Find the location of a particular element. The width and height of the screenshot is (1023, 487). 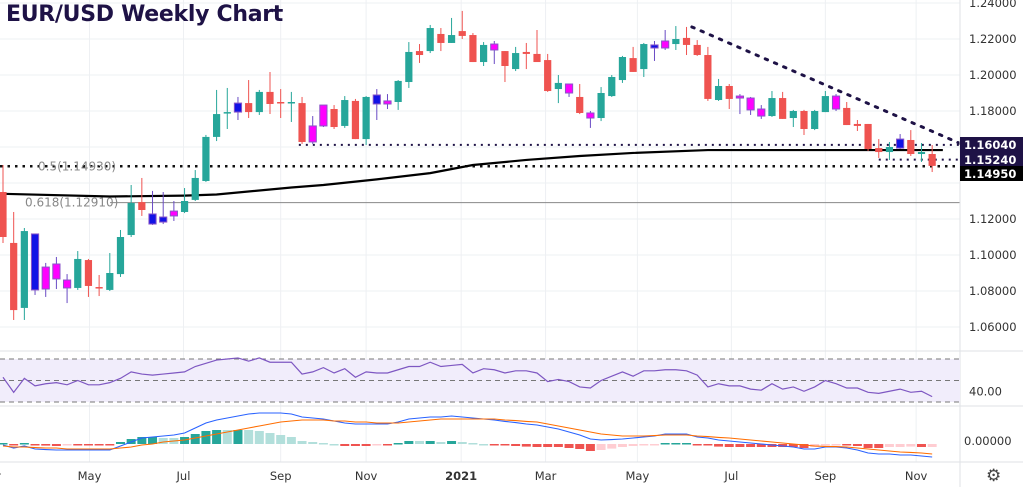

macd-line is located at coordinates (467, 435).